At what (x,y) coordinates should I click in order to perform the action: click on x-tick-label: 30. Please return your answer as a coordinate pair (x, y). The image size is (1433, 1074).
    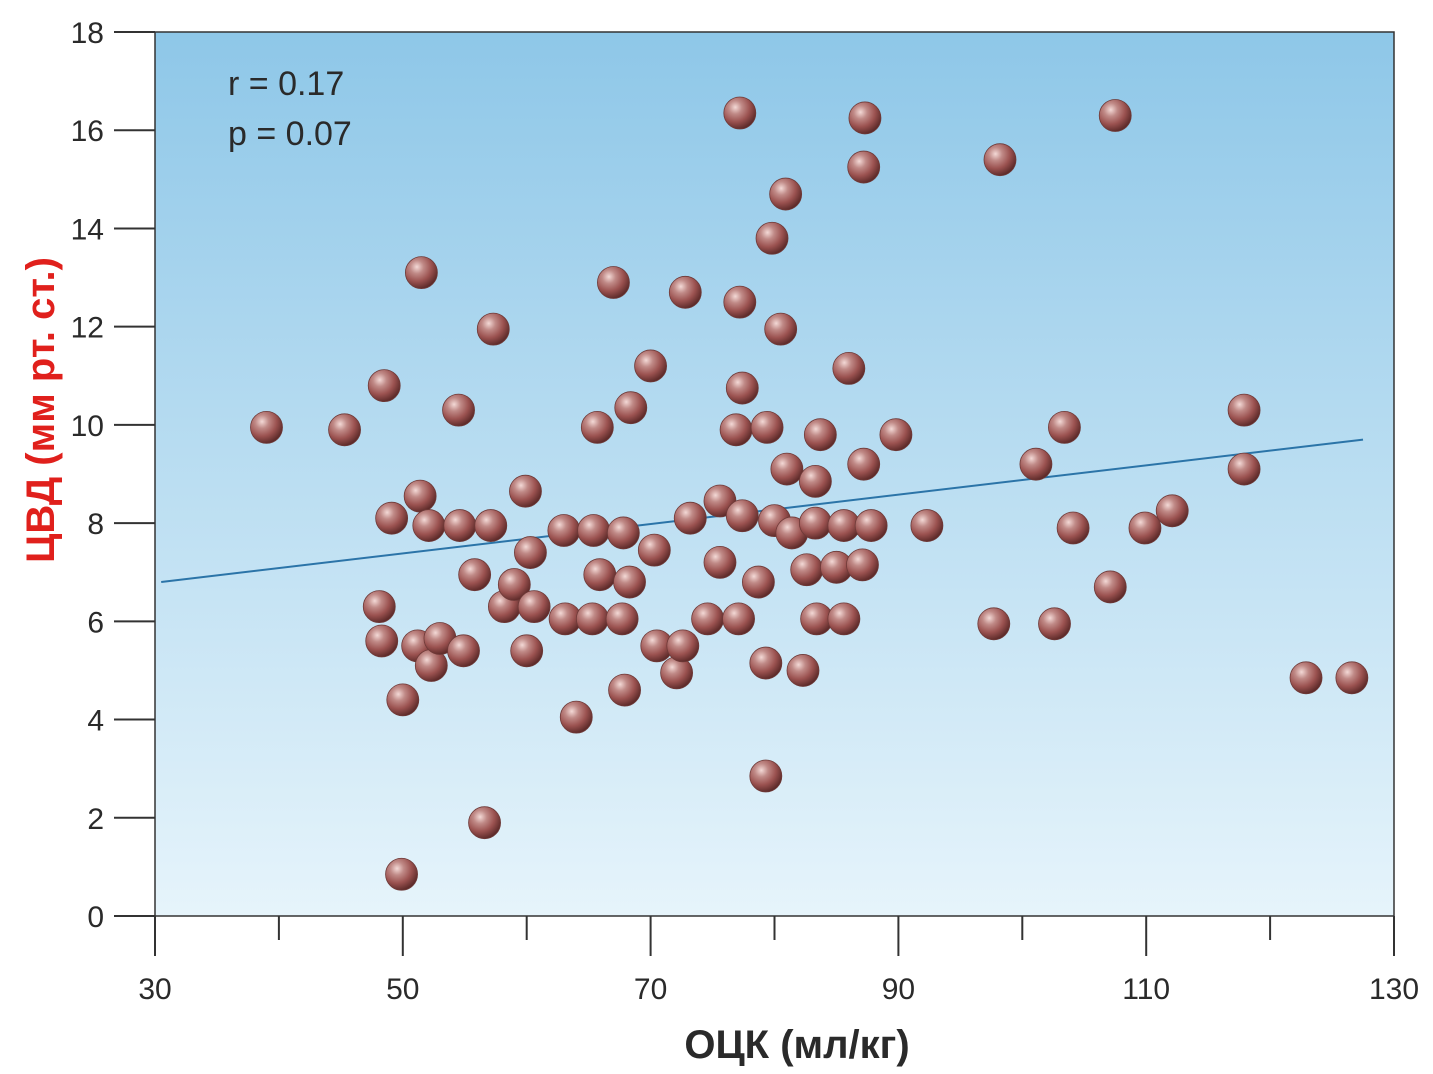
    Looking at the image, I should click on (154, 989).